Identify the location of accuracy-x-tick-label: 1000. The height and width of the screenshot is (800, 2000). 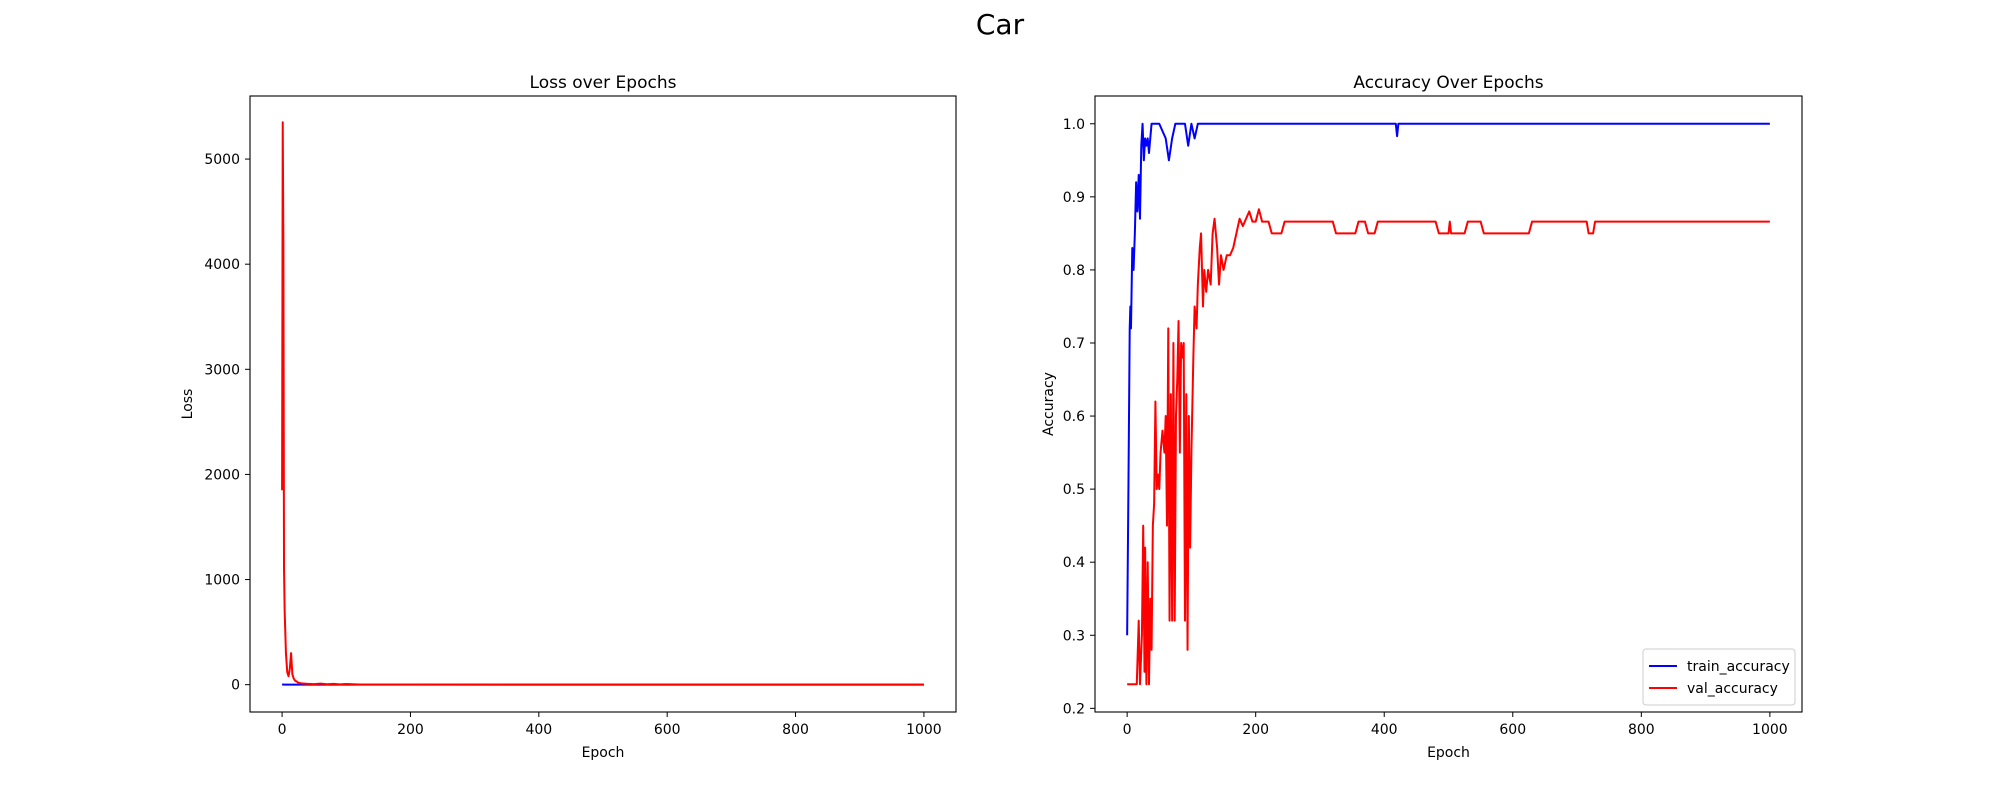
(1770, 730).